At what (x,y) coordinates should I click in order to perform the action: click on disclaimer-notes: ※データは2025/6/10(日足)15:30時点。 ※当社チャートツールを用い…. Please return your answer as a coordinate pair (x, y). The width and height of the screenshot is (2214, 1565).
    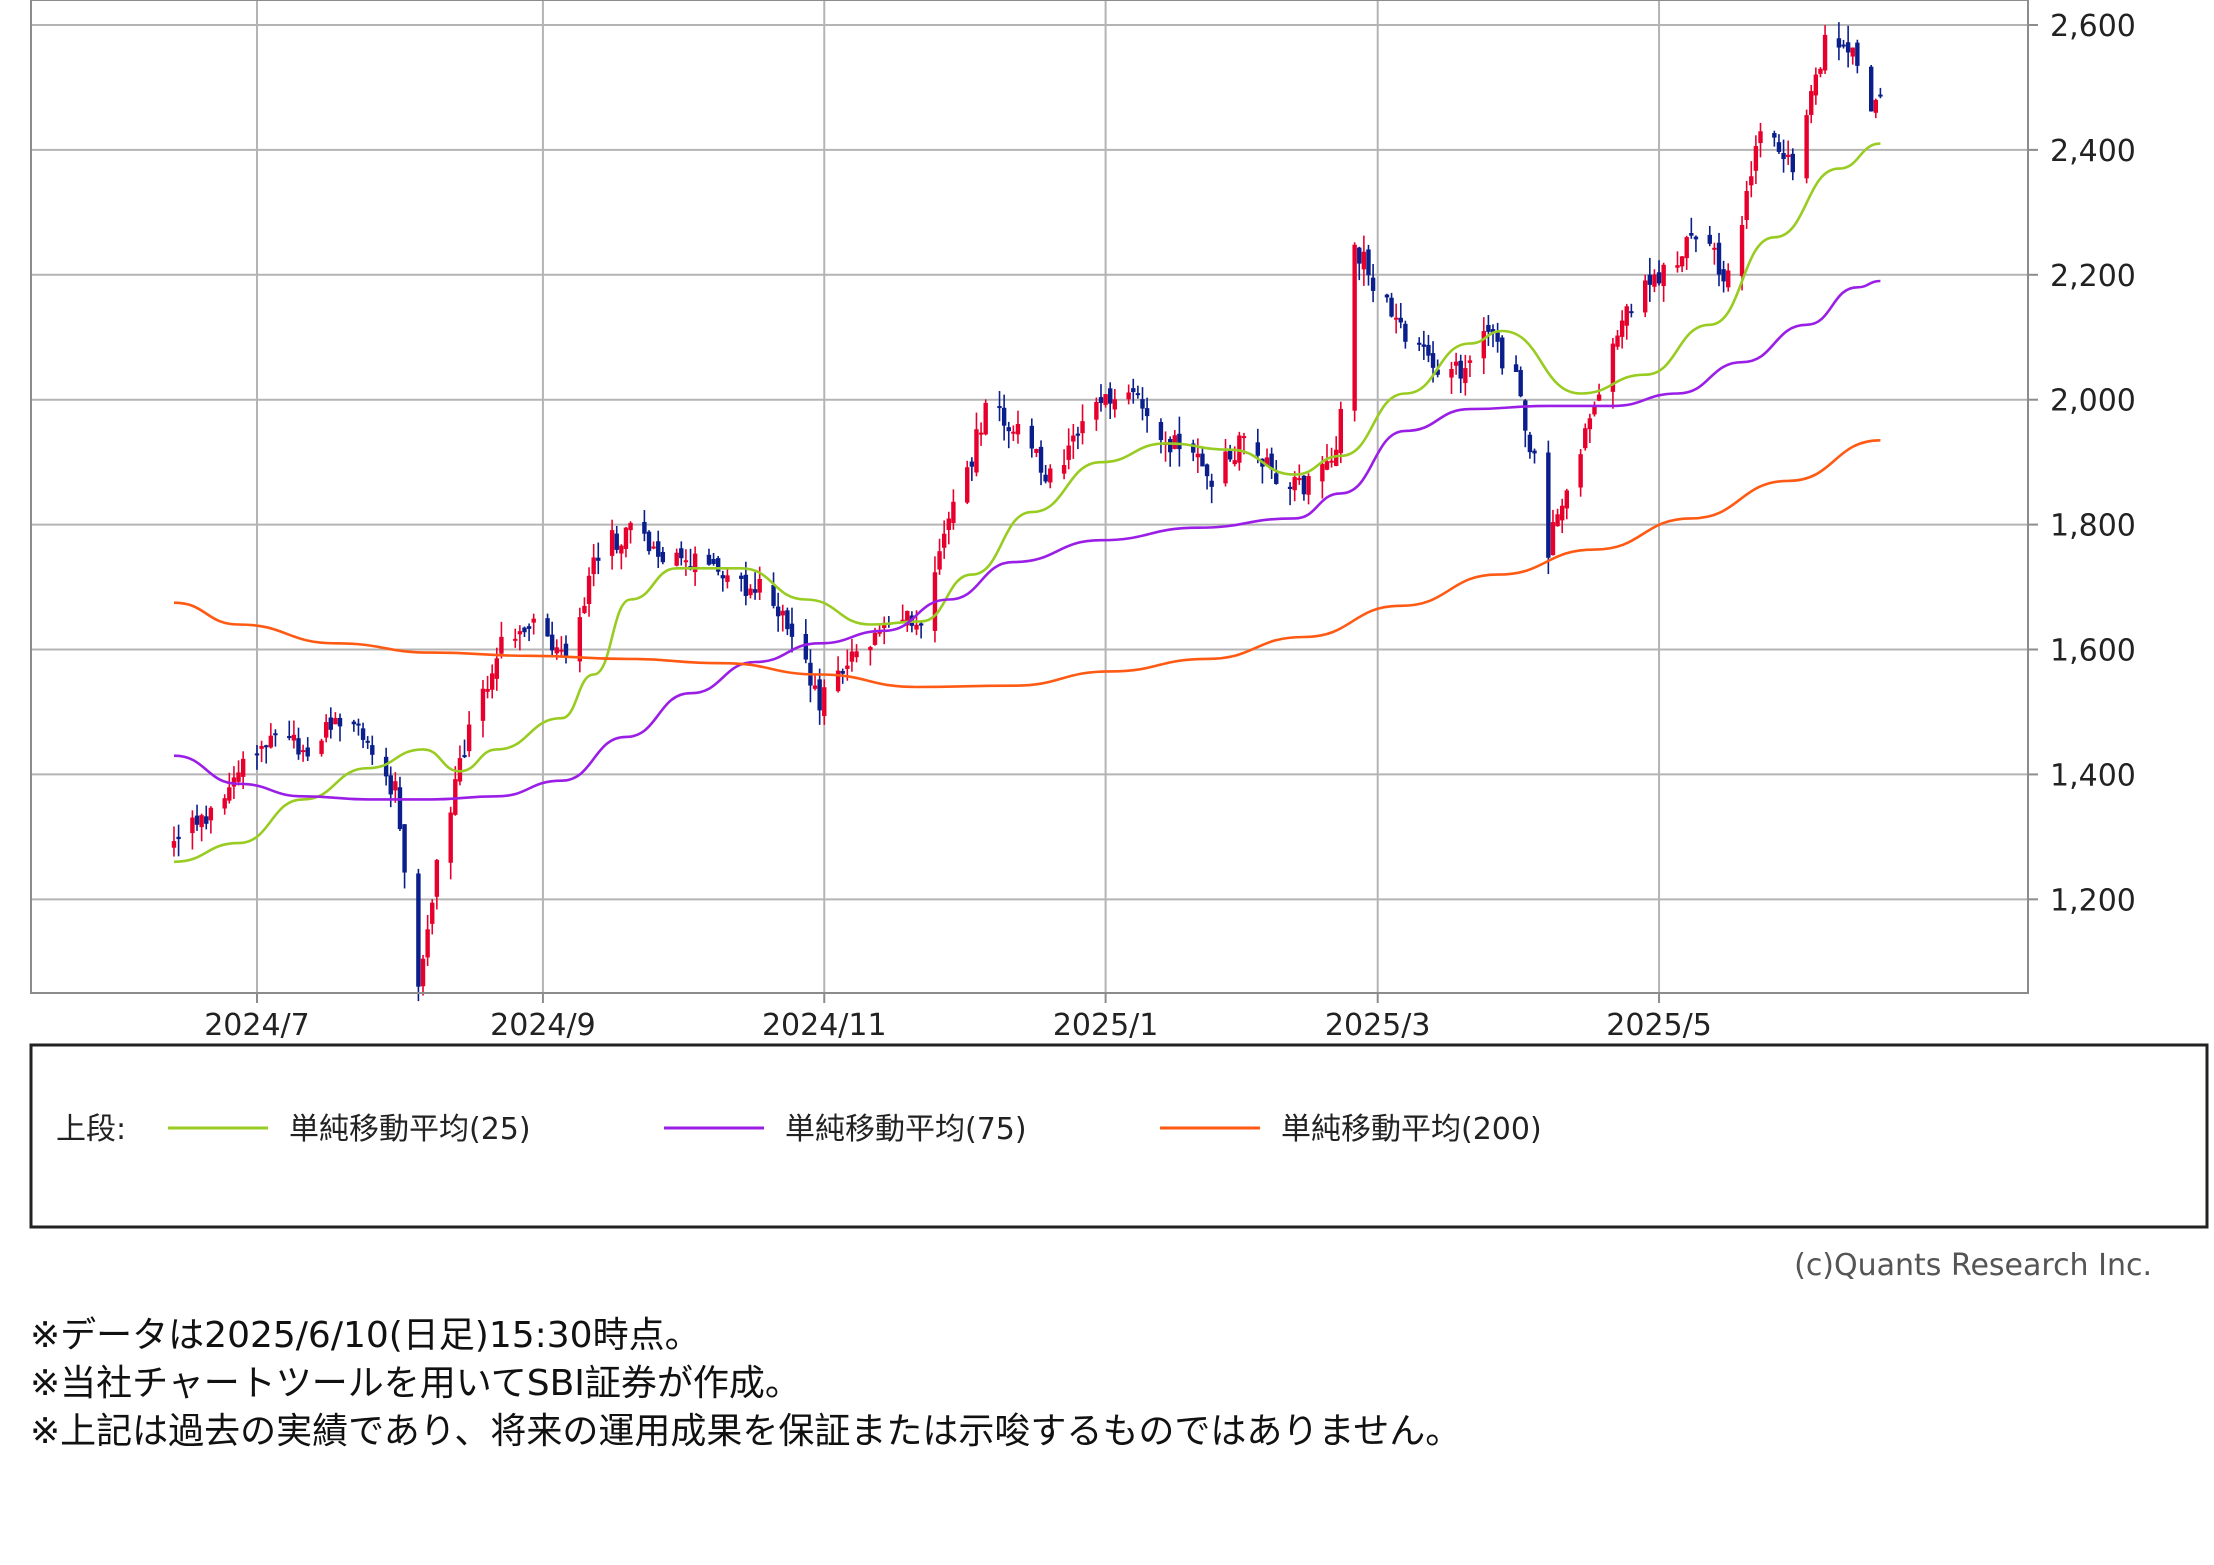
    Looking at the image, I should click on (745, 1384).